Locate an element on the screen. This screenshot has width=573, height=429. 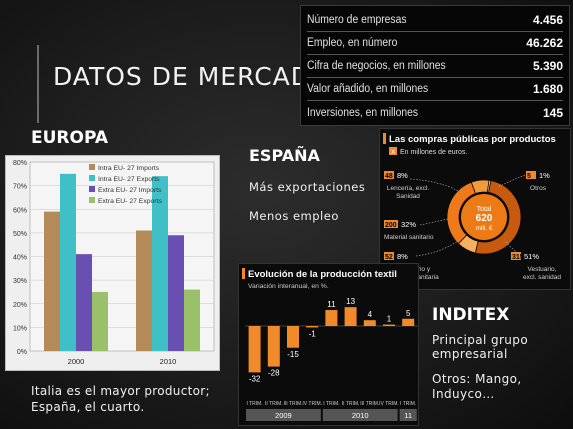
bar-q5 is located at coordinates (331, 318).